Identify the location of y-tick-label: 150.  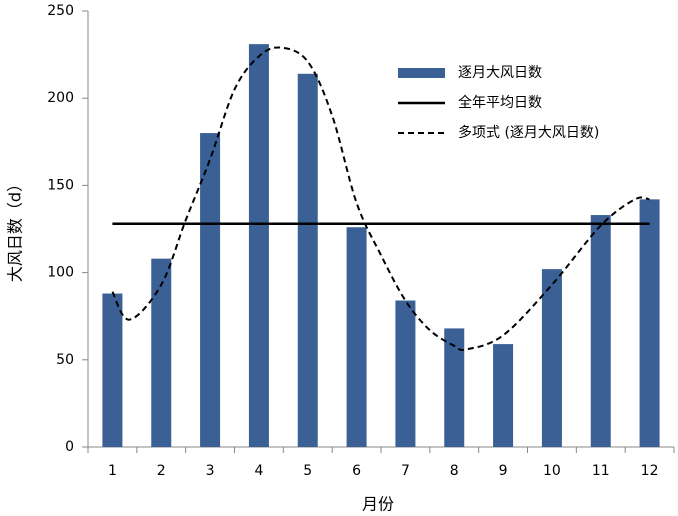
(60, 185).